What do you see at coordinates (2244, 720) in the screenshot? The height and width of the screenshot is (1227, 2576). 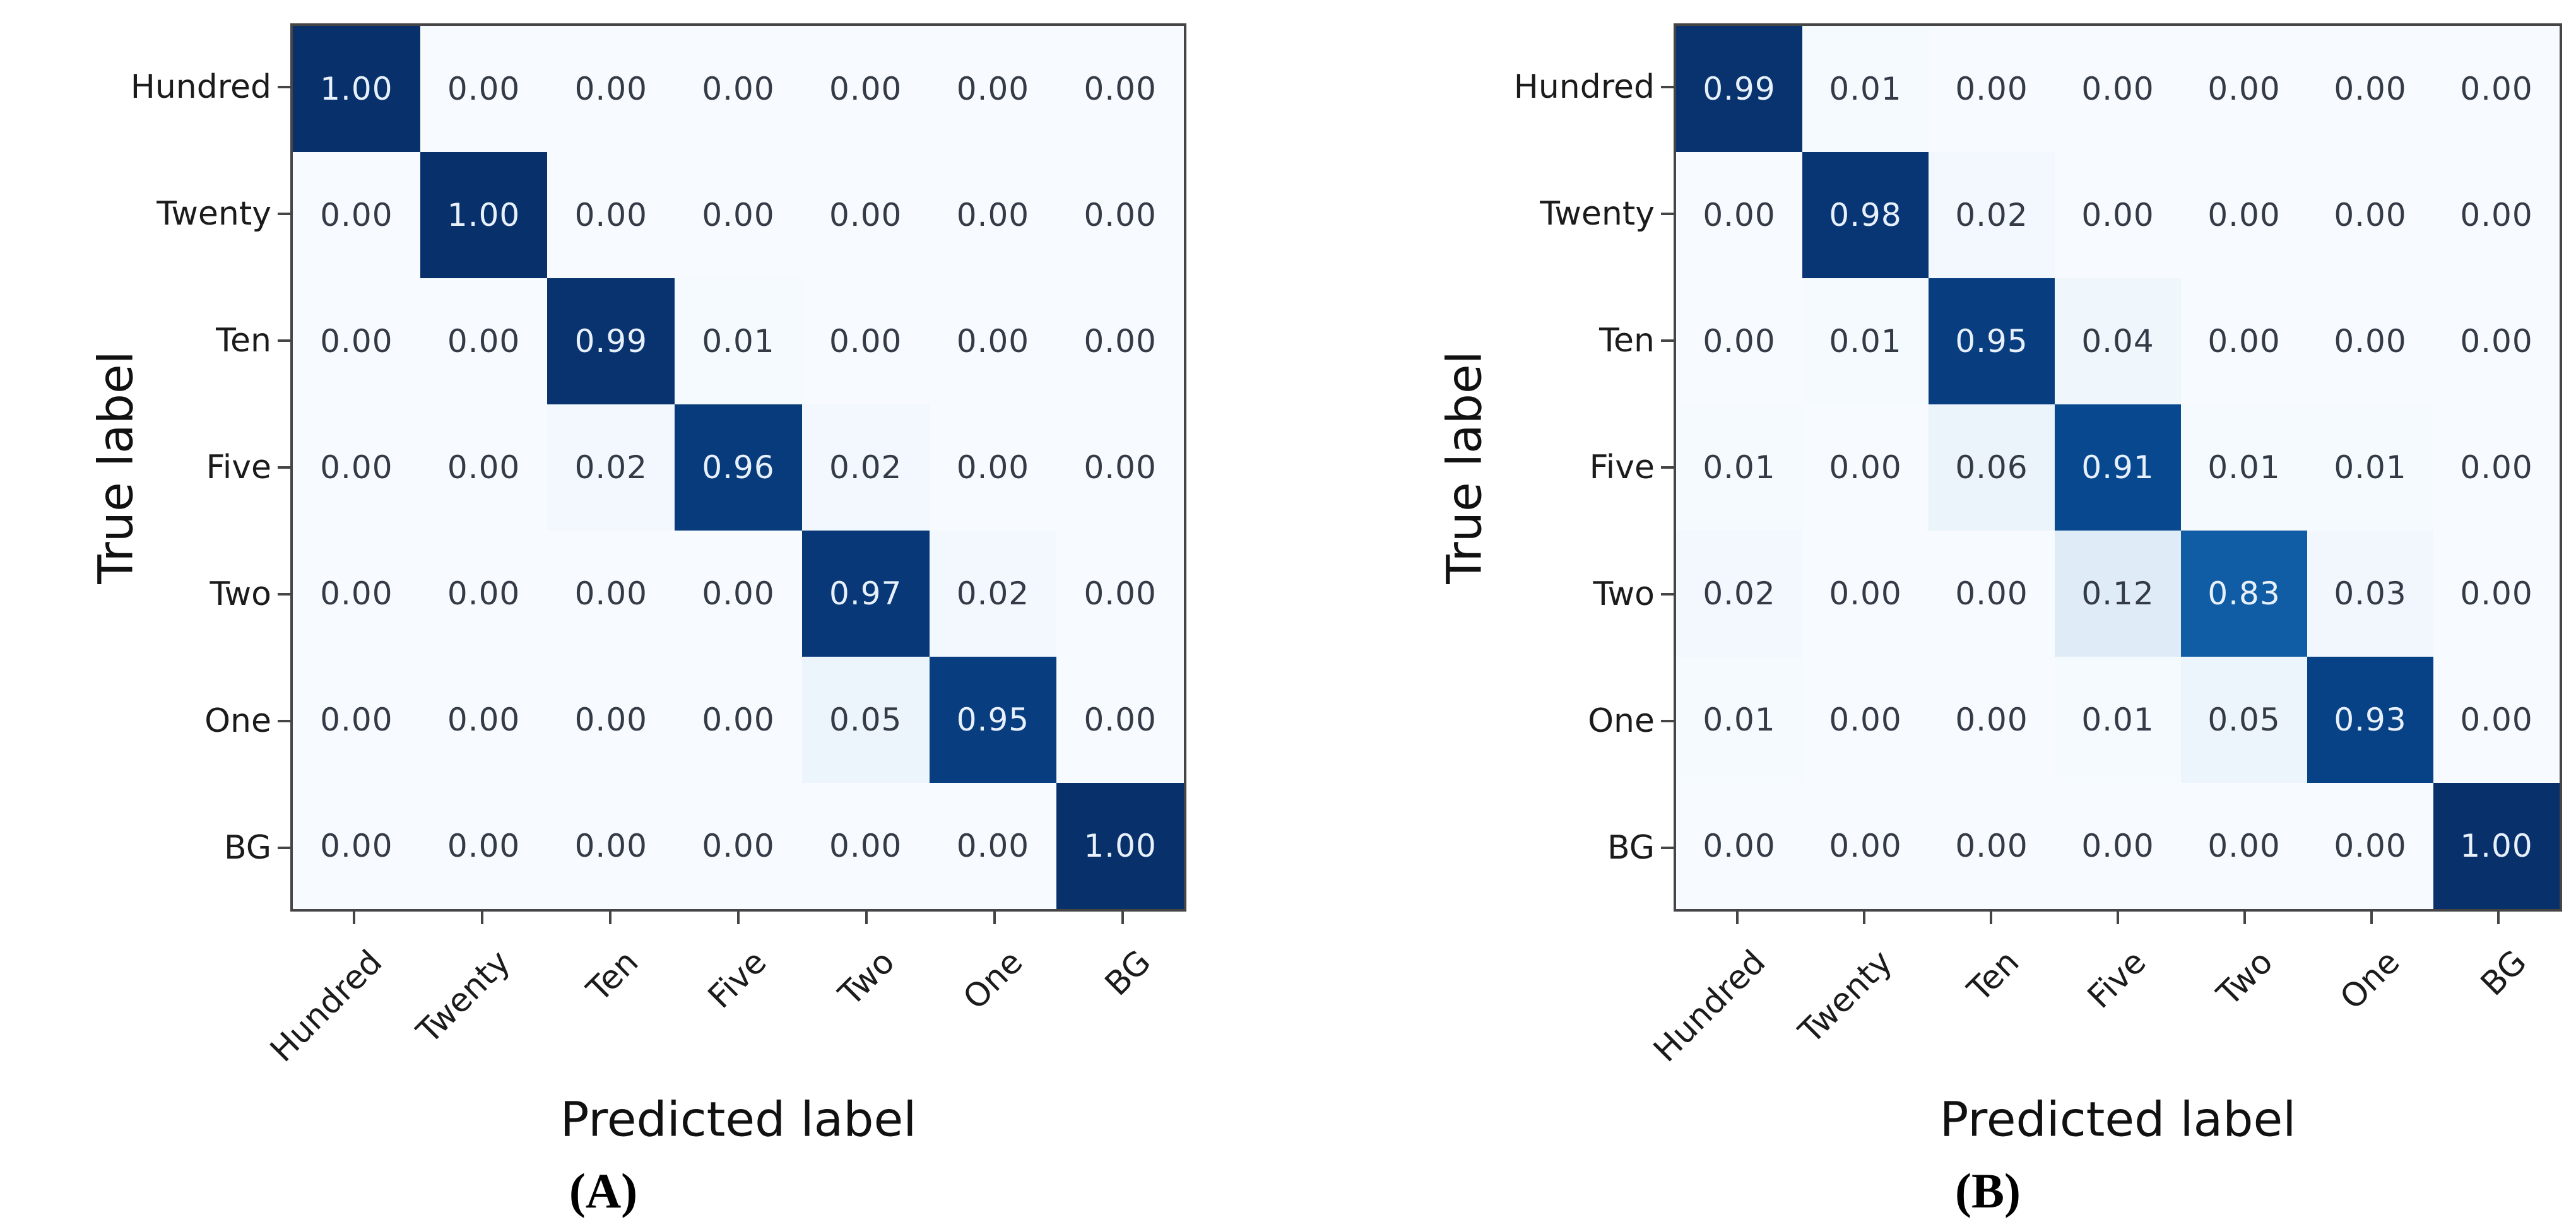 I see `matrix-cell: 0.05` at bounding box center [2244, 720].